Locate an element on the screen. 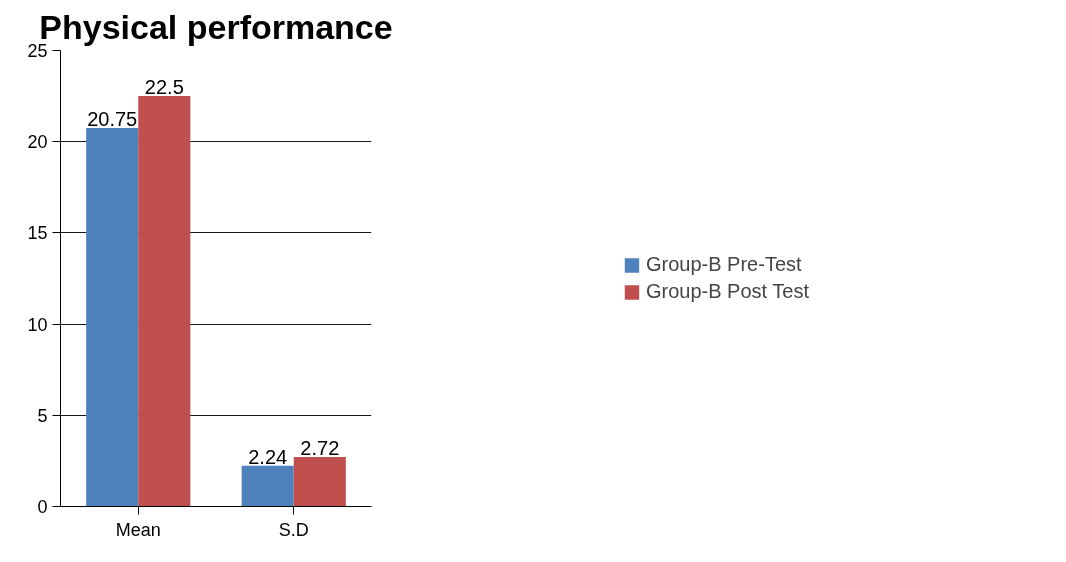 This screenshot has width=1066, height=562. data-label: 2.24 is located at coordinates (268, 456).